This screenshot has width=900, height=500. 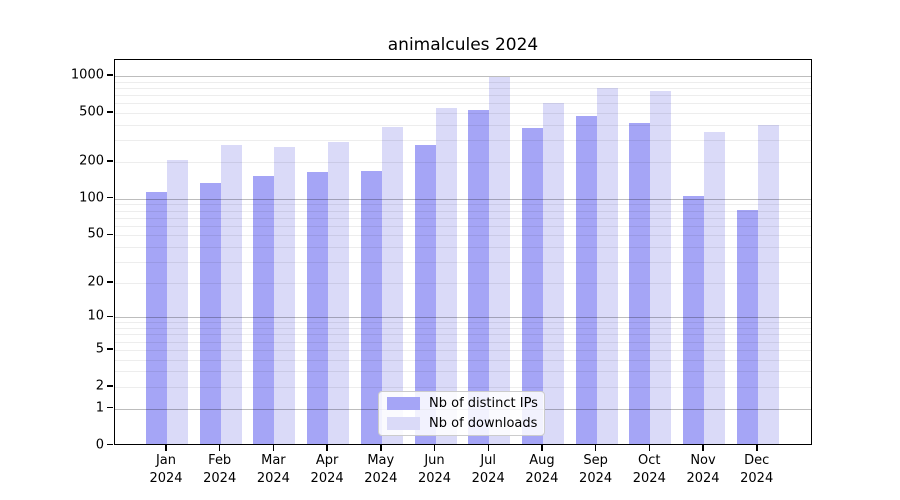 I want to click on legend: Nb of distinct IPs Nb of downloads, so click(x=461, y=413).